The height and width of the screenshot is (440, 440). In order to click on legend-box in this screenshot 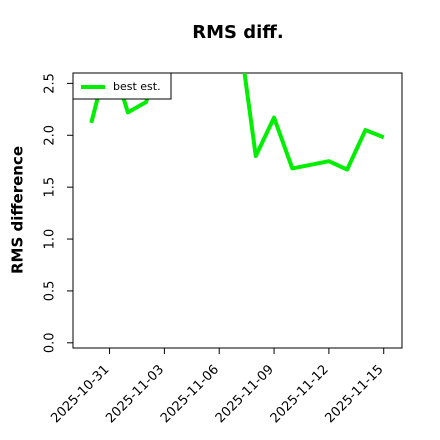, I will do `click(122, 86)`.